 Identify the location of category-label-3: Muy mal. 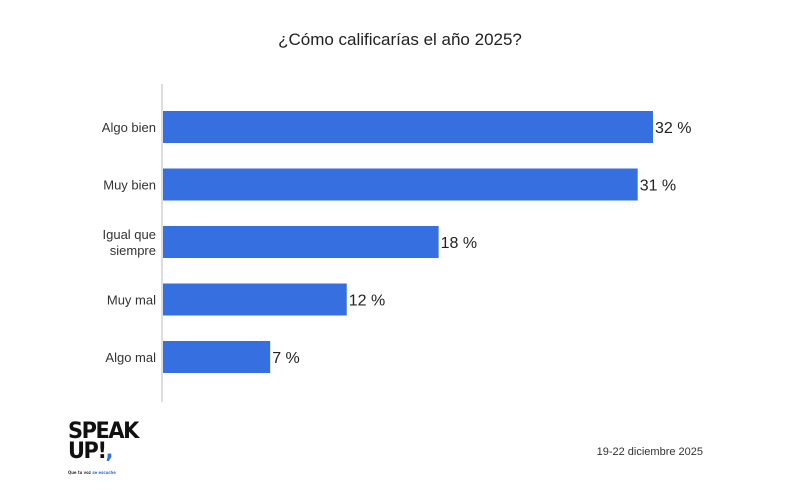
(131, 300).